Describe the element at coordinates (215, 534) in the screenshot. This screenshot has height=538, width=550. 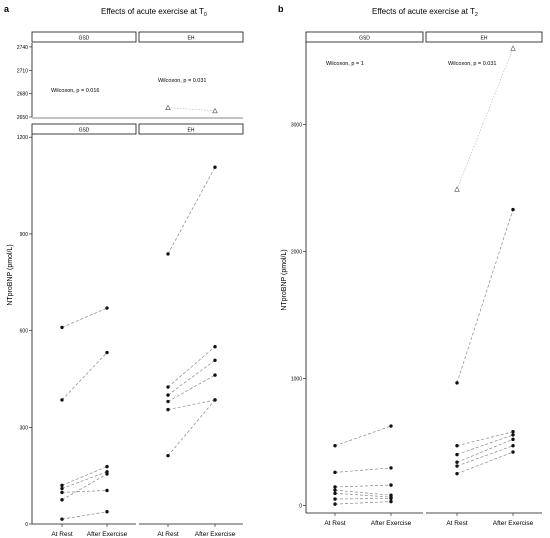
I see `a-eh-x-tick-label: After Exercise` at that location.